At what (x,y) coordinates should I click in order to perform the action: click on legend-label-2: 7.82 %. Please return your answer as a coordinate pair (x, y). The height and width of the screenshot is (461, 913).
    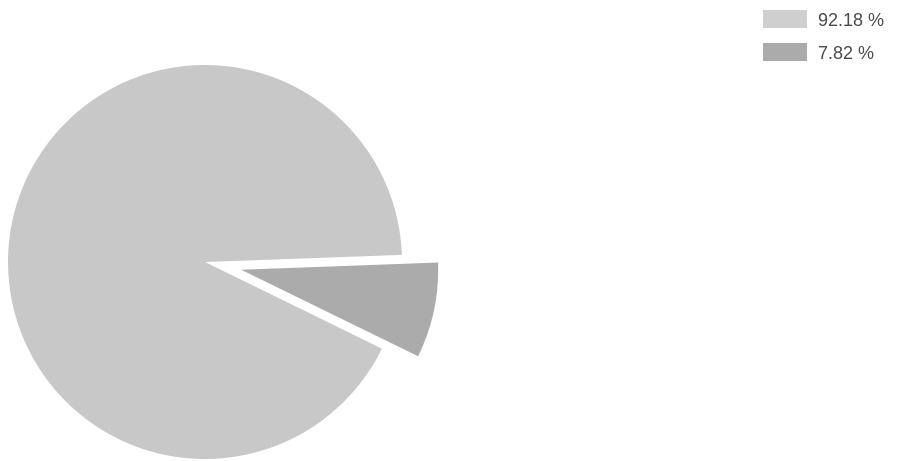
    Looking at the image, I should click on (846, 53).